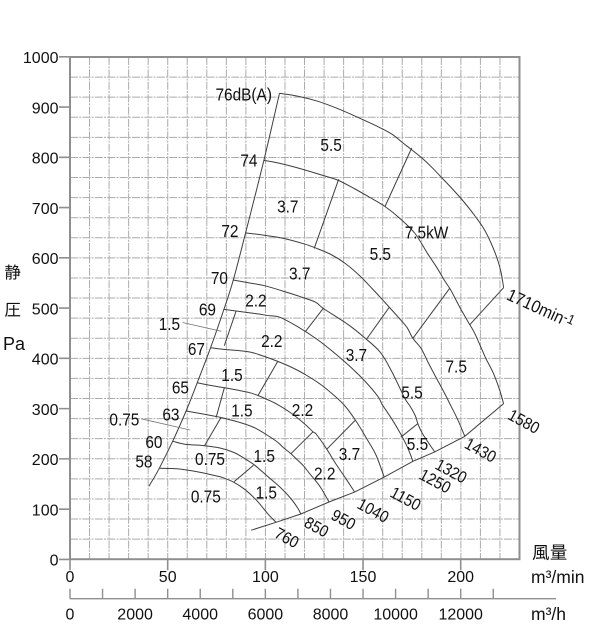 The height and width of the screenshot is (635, 600). I want to click on svg-text: 63, so click(170, 415).